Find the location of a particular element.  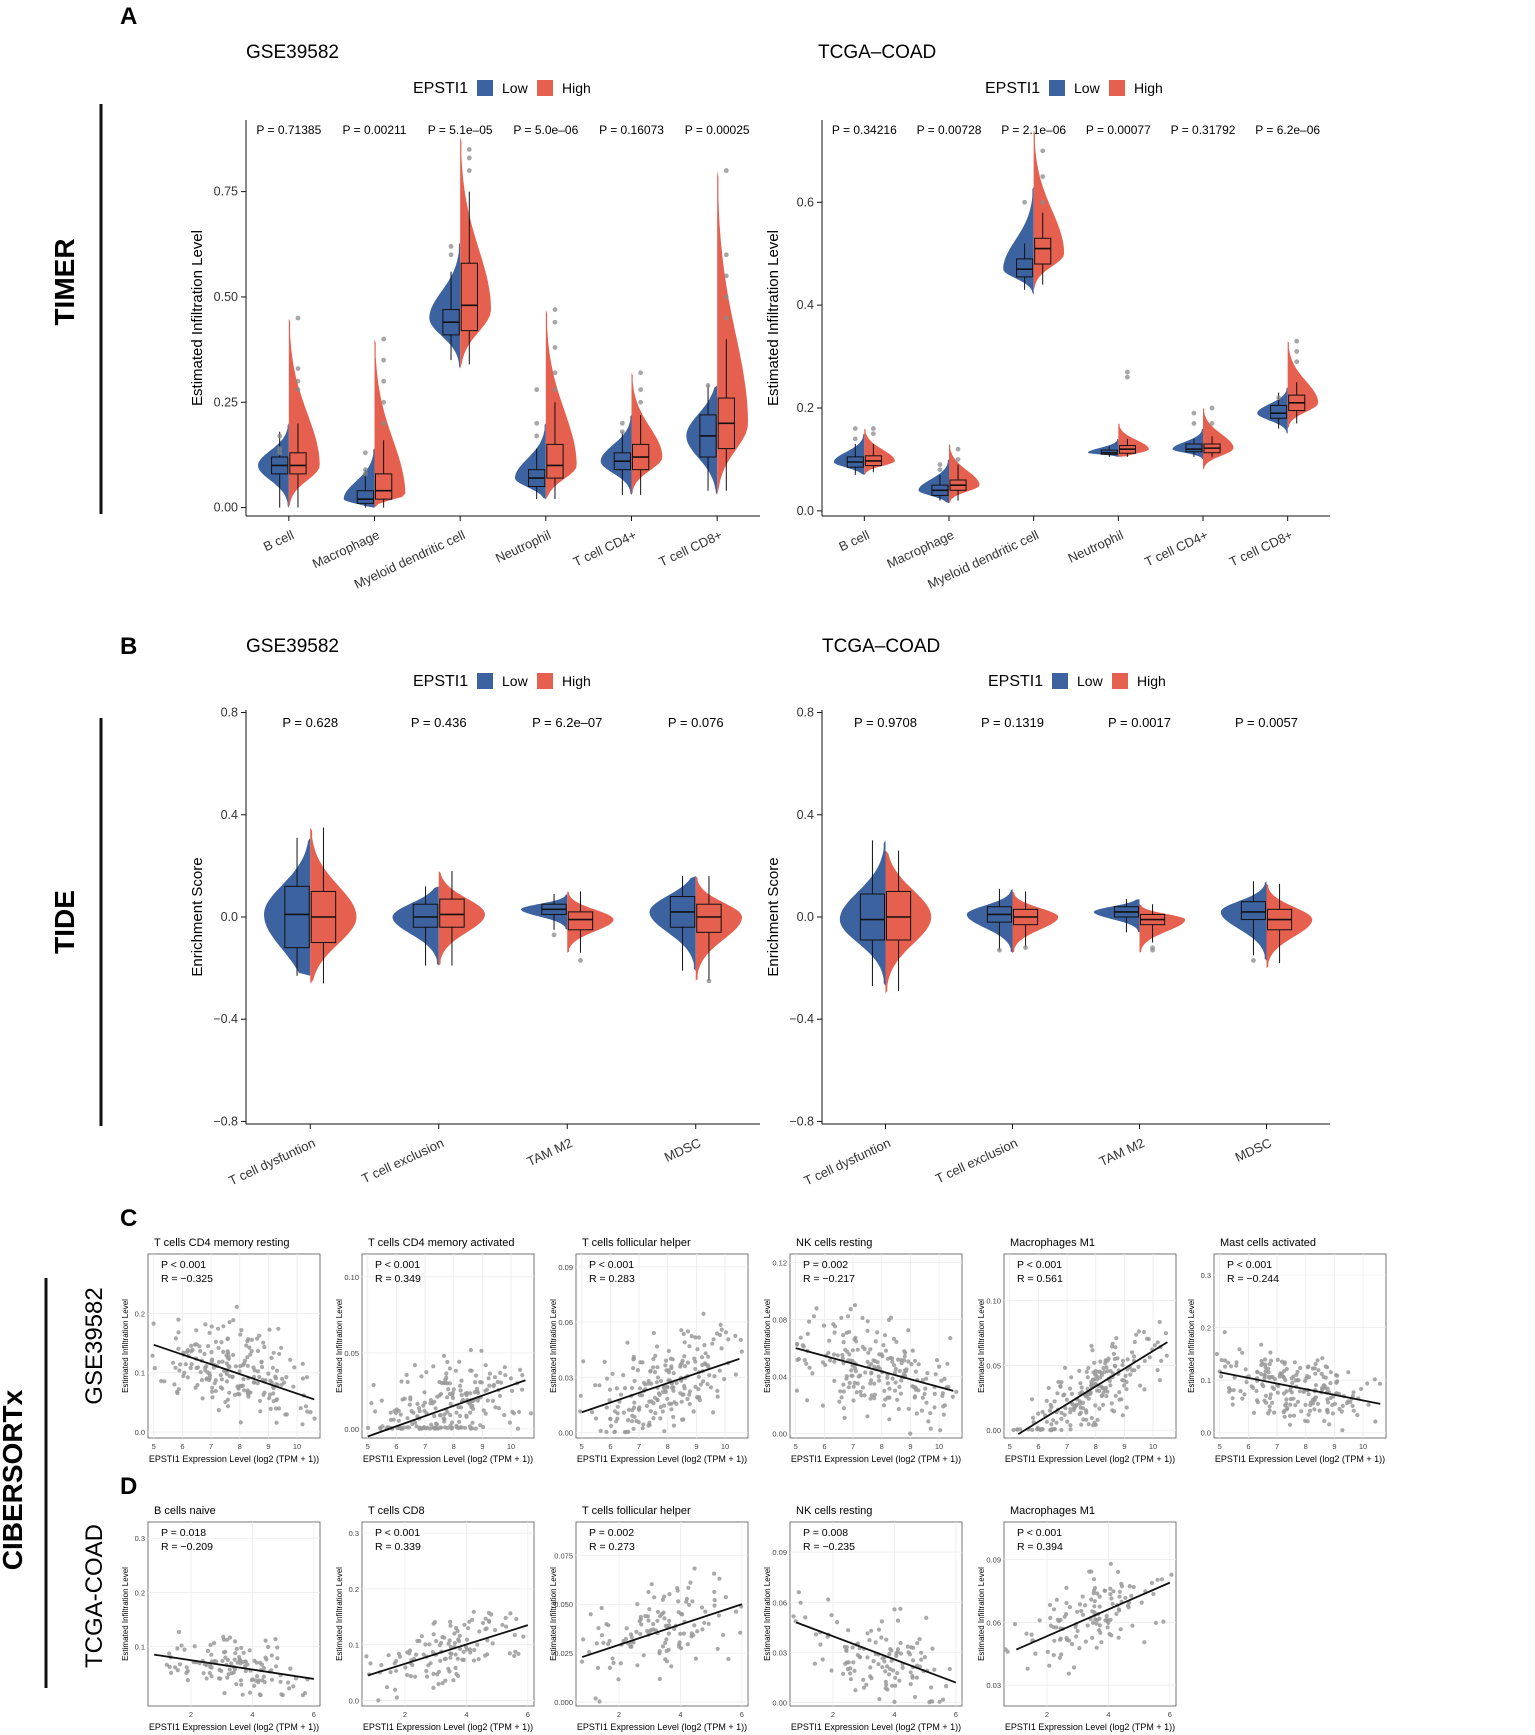

x-tick-label: 8 is located at coordinates (668, 1446).